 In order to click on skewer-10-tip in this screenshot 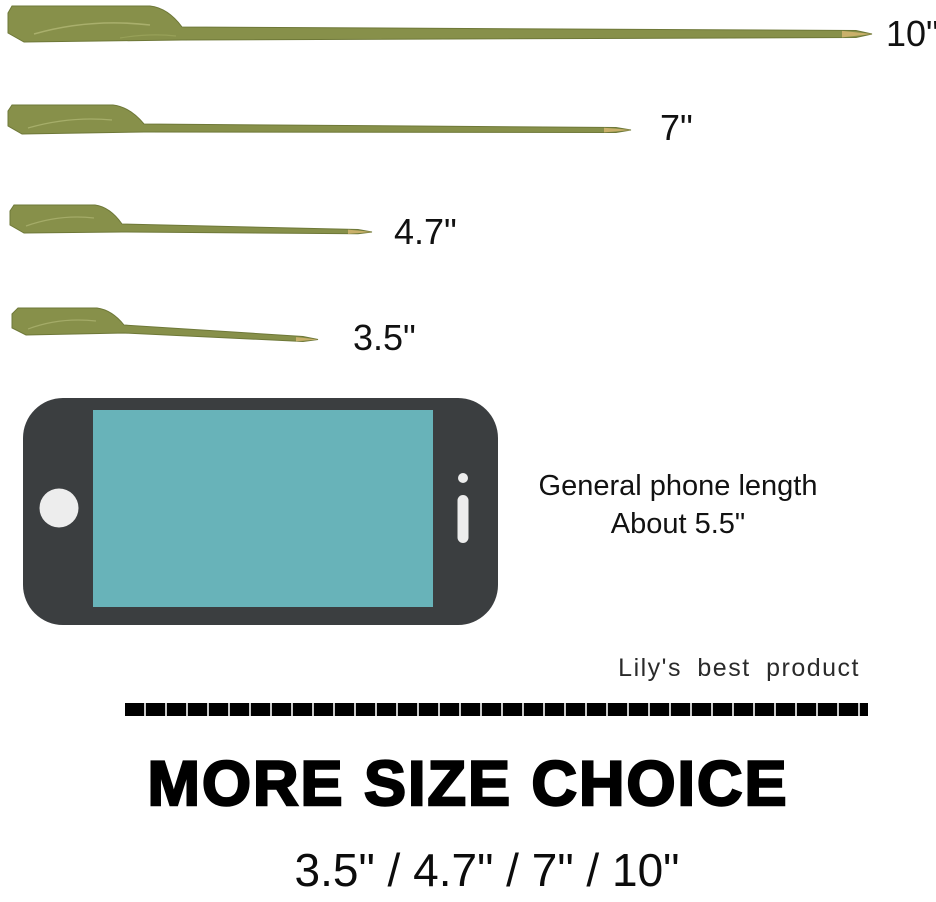, I will do `click(857, 34)`.